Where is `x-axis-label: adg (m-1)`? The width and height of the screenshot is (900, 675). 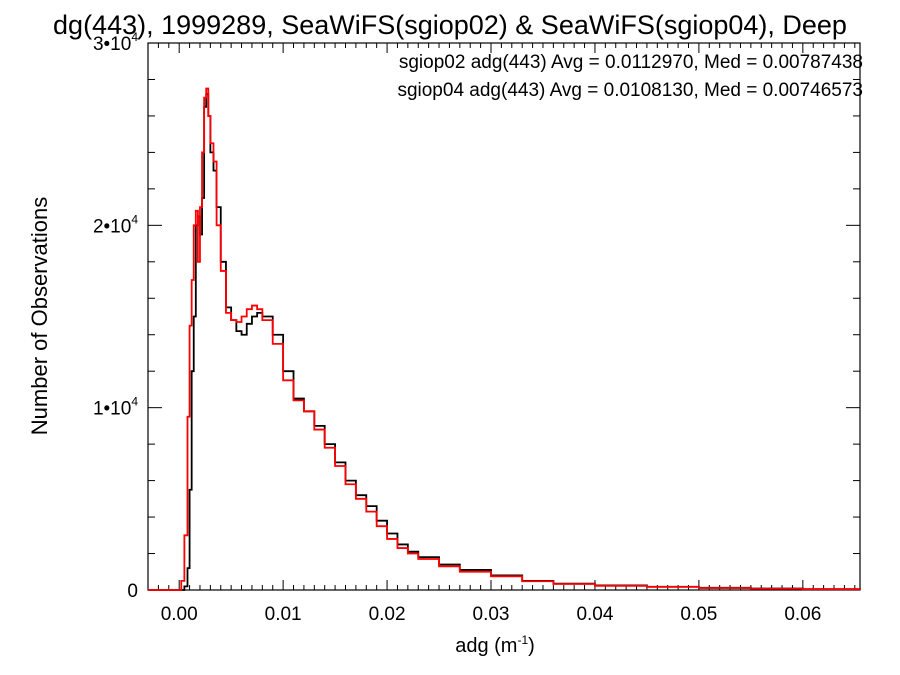 x-axis-label: adg (m-1) is located at coordinates (495, 645).